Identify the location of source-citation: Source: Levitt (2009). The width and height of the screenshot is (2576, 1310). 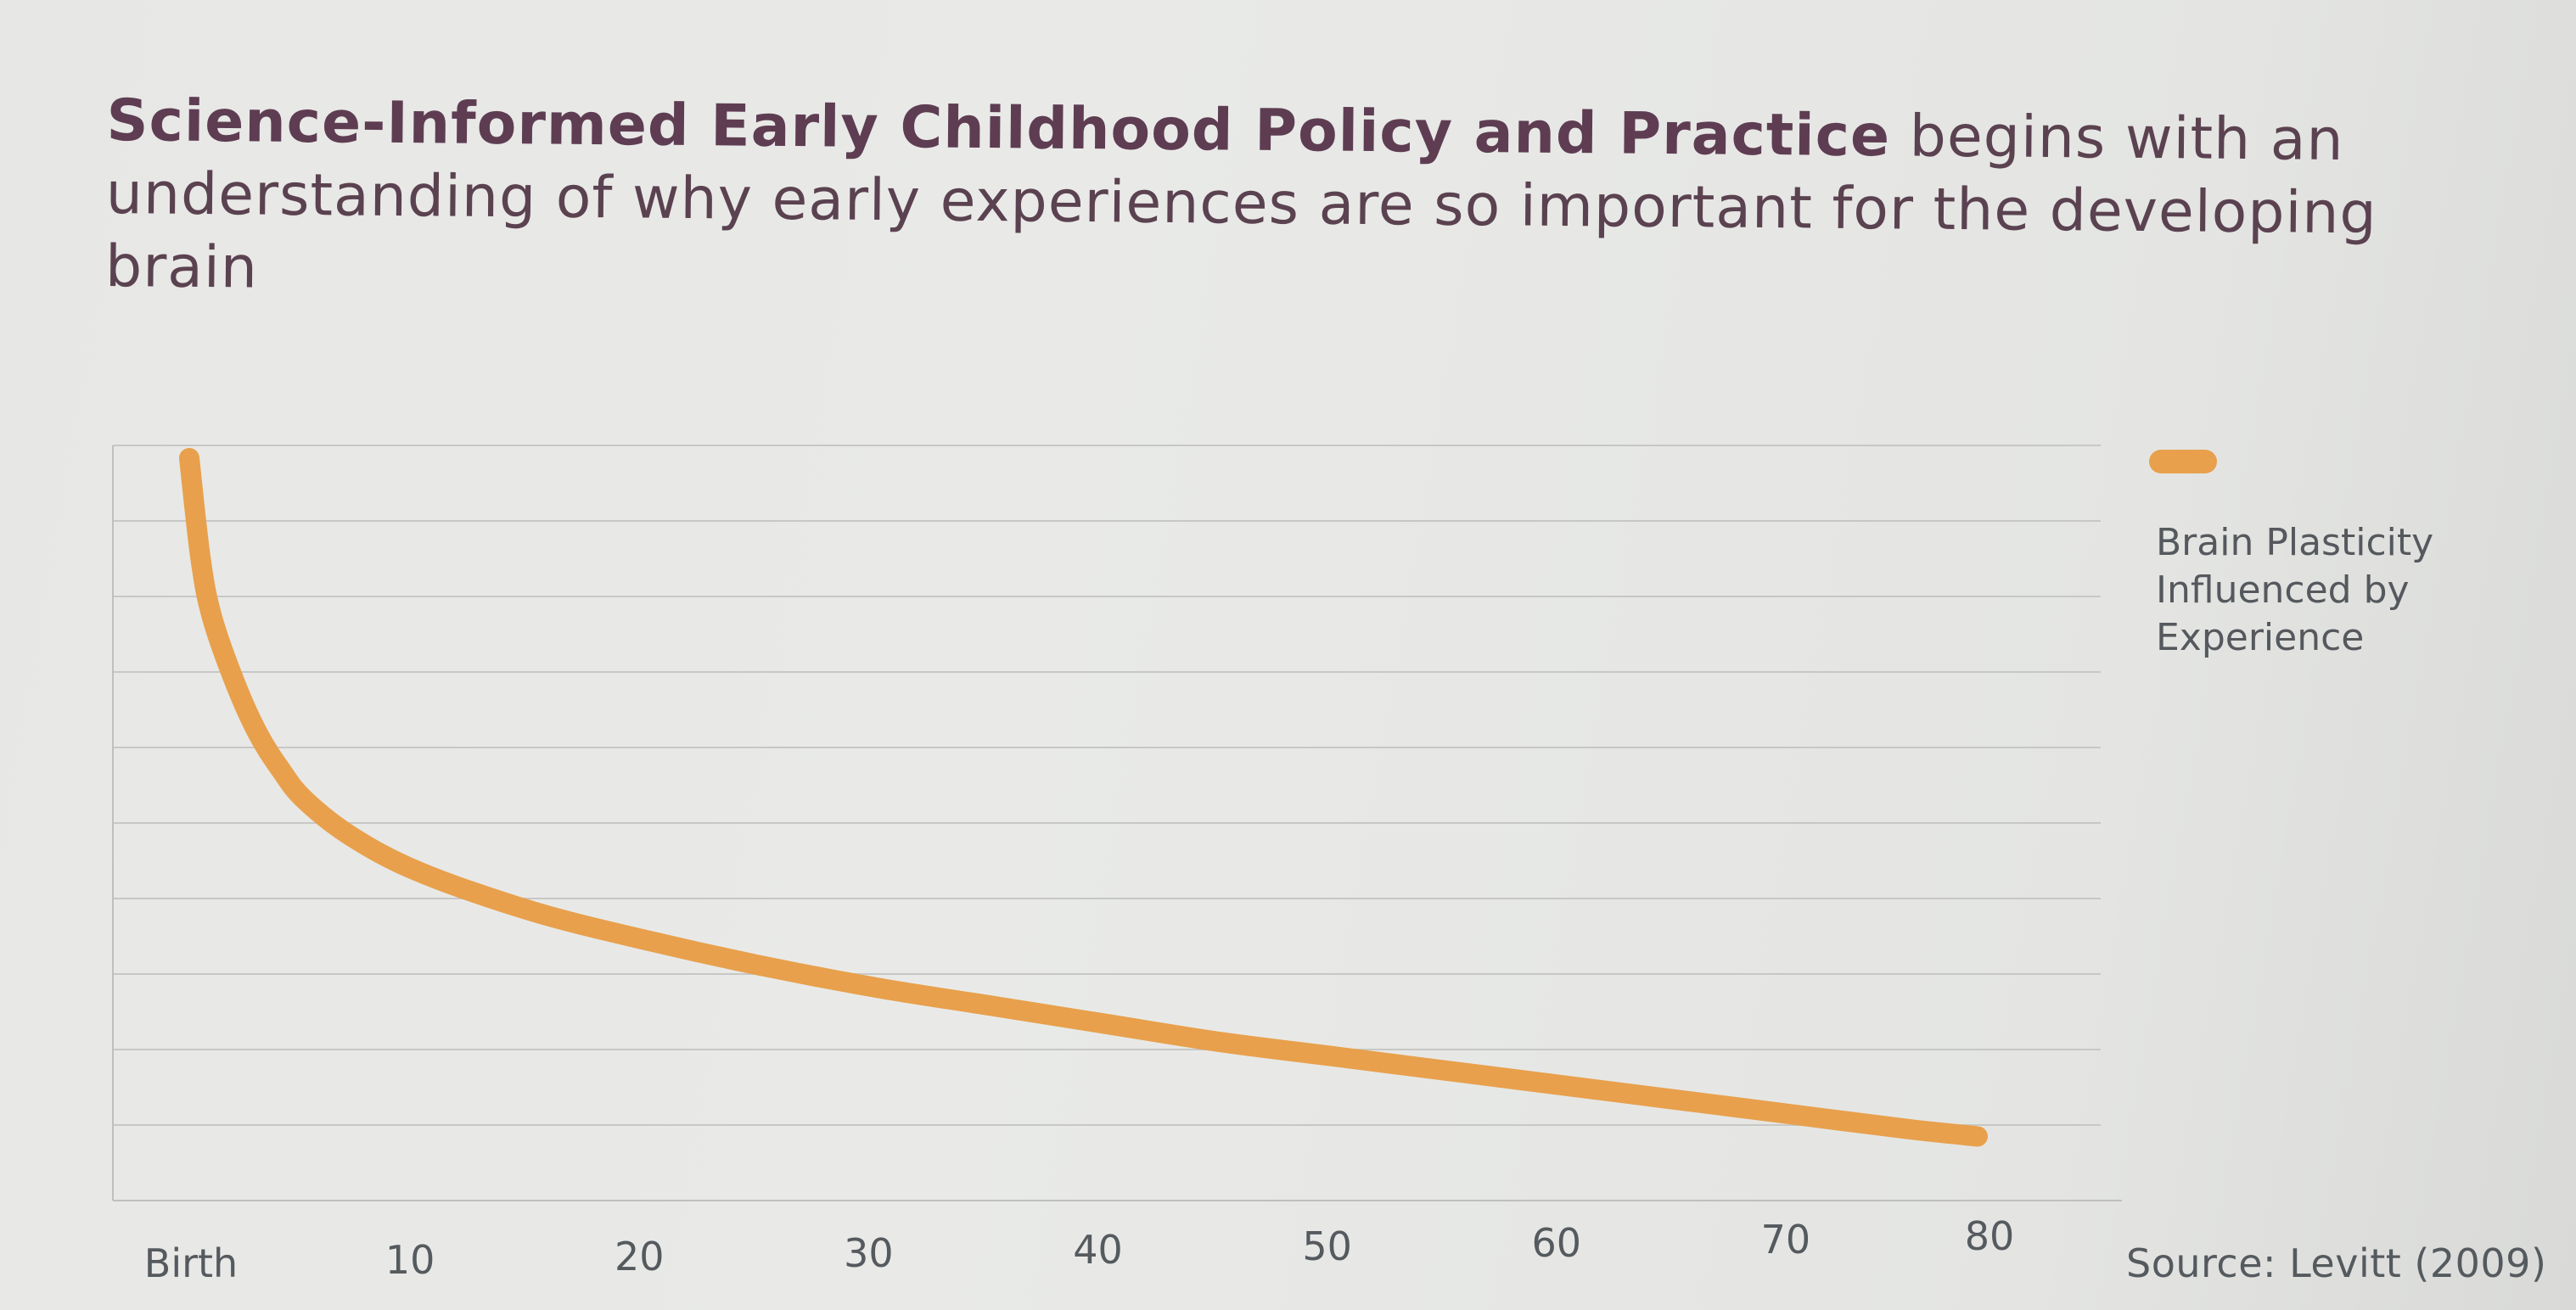
(2336, 1263).